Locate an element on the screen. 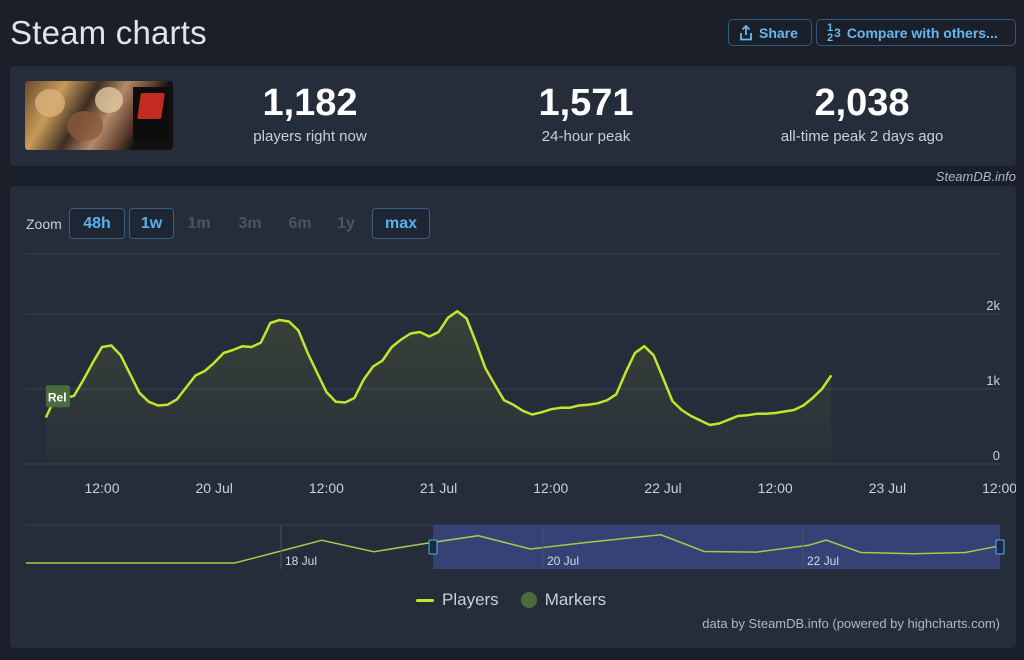  stat-alltime-value: 2,038 is located at coordinates (862, 103).